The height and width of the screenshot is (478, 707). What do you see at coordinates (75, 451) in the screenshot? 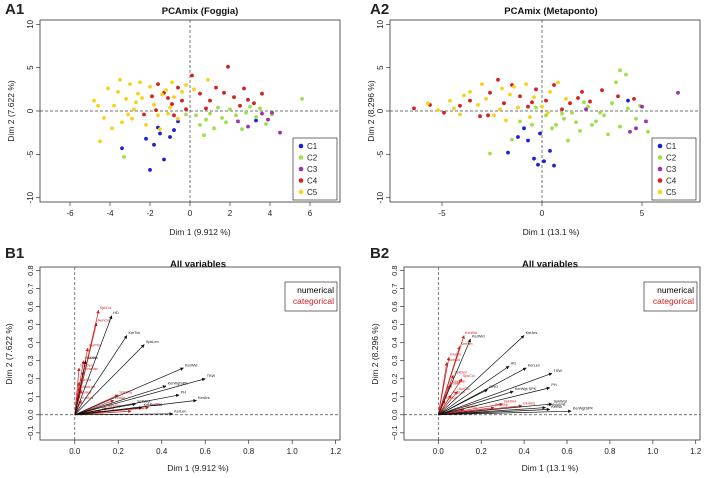
I see `x-tick-label: 0.0` at bounding box center [75, 451].